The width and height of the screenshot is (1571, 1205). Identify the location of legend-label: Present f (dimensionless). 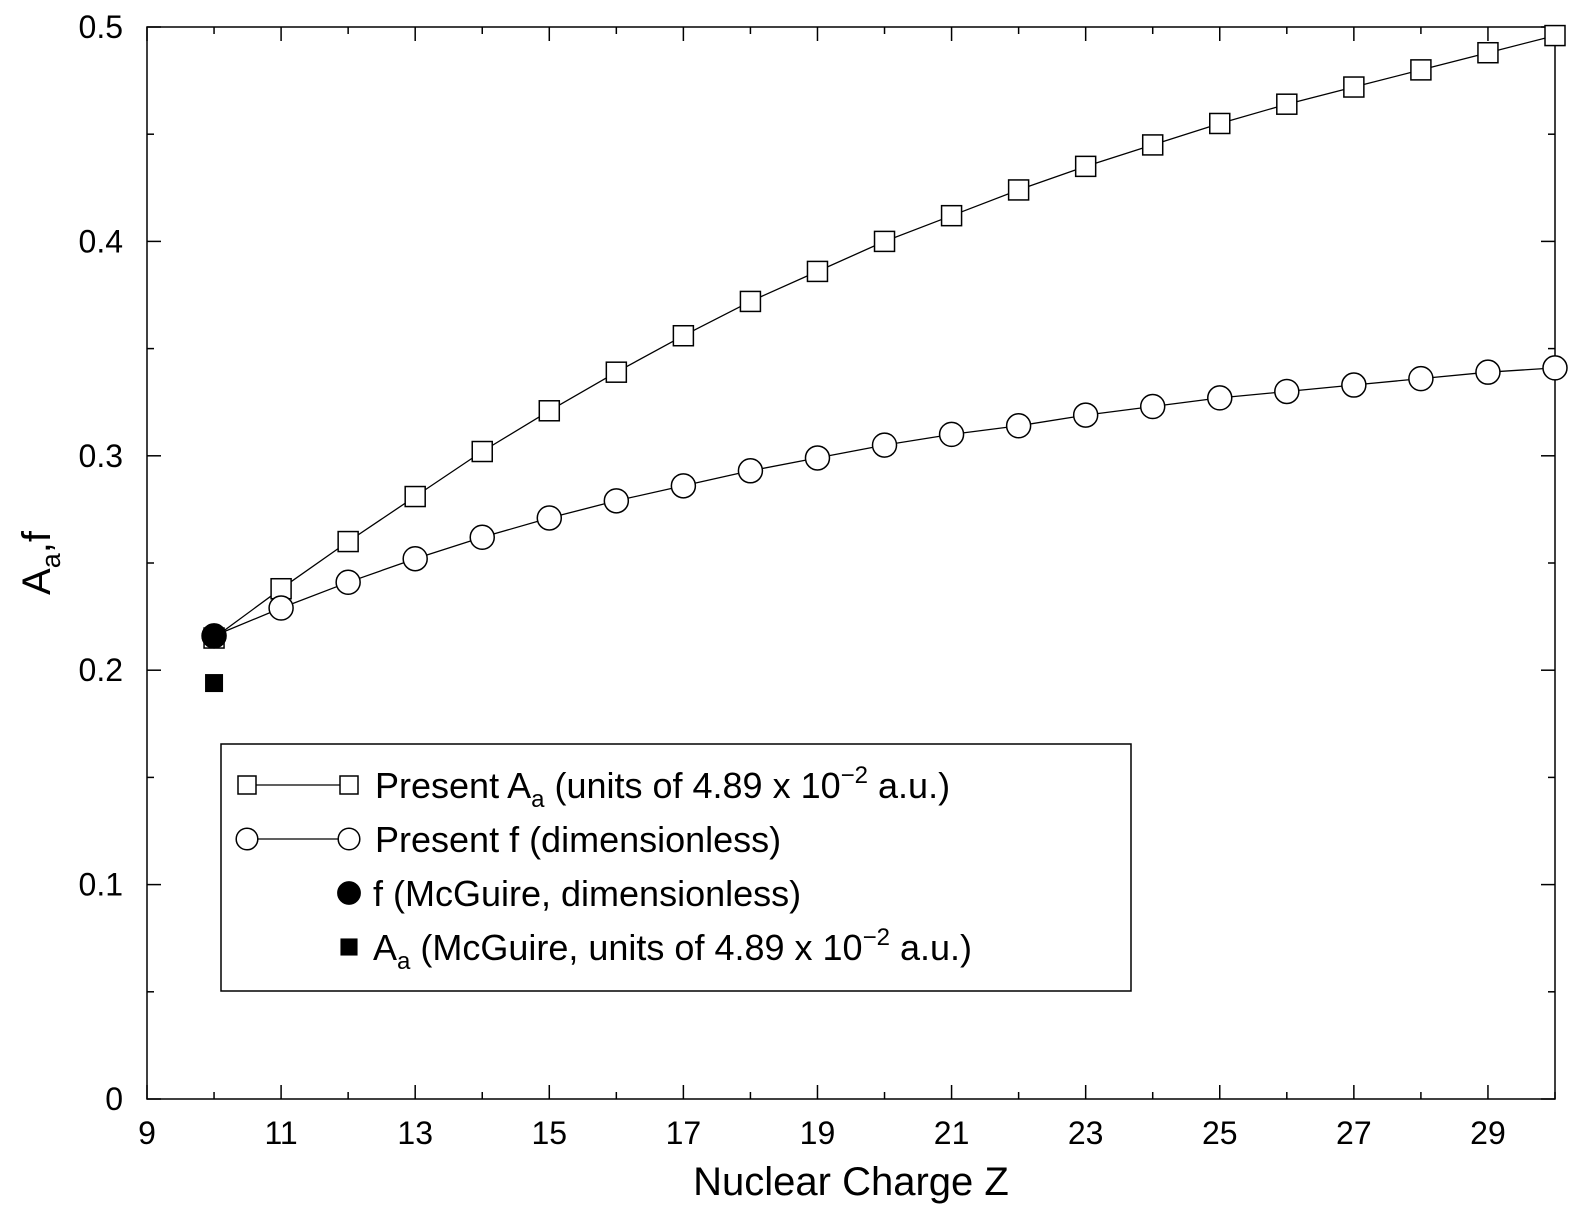
(578, 839).